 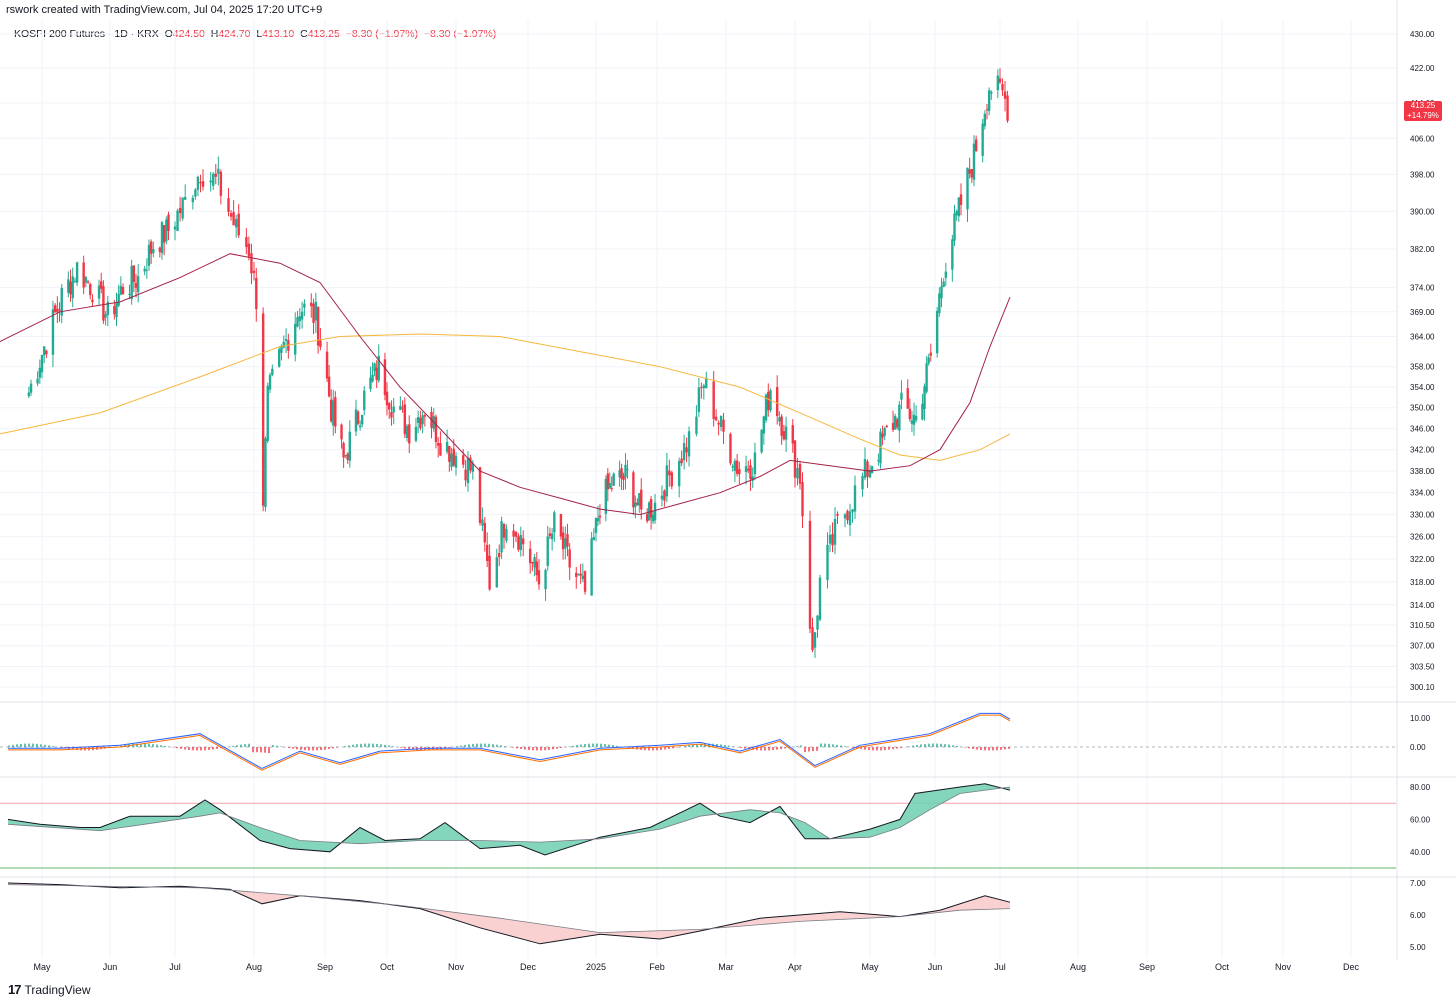 I want to click on price-tick-label: 322.00, so click(x=1422, y=559).